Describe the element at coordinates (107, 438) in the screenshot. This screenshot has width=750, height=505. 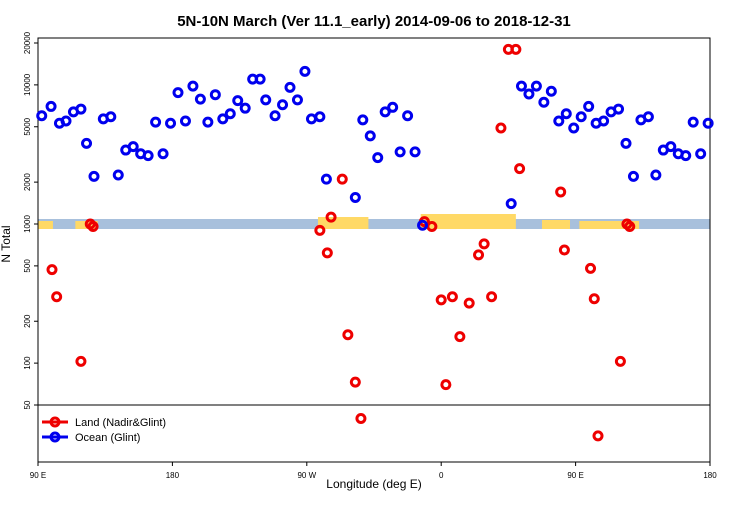
I see `legend-label: Ocean (Glint)` at that location.